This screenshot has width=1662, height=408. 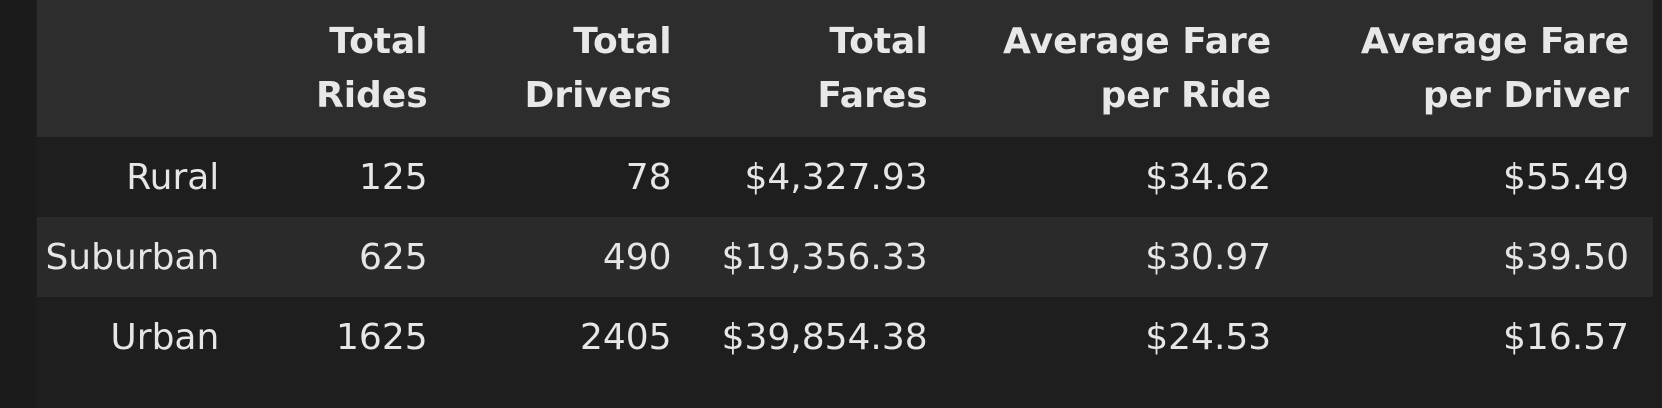 What do you see at coordinates (393, 257) in the screenshot?
I see `cell-total-rides: 625` at bounding box center [393, 257].